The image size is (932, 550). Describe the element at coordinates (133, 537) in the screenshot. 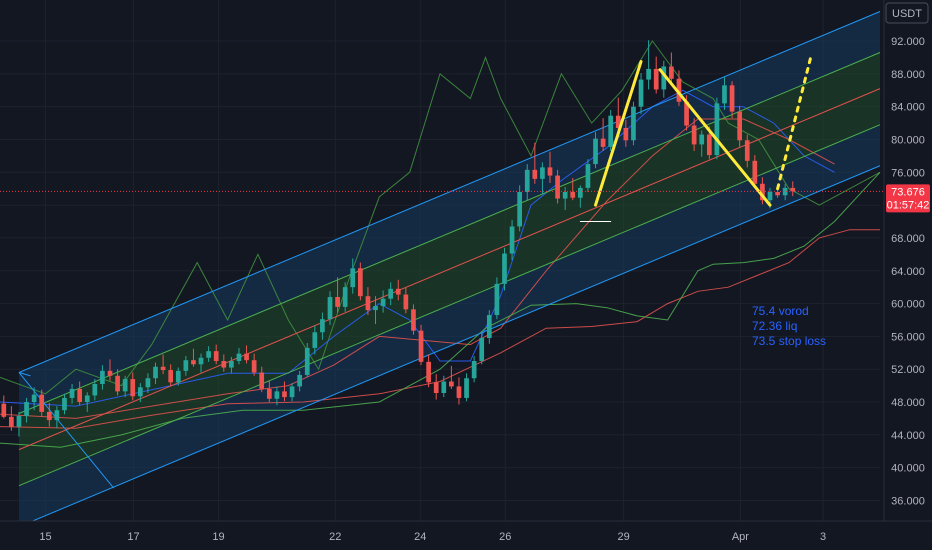

I see `time-tick-label: 17` at that location.